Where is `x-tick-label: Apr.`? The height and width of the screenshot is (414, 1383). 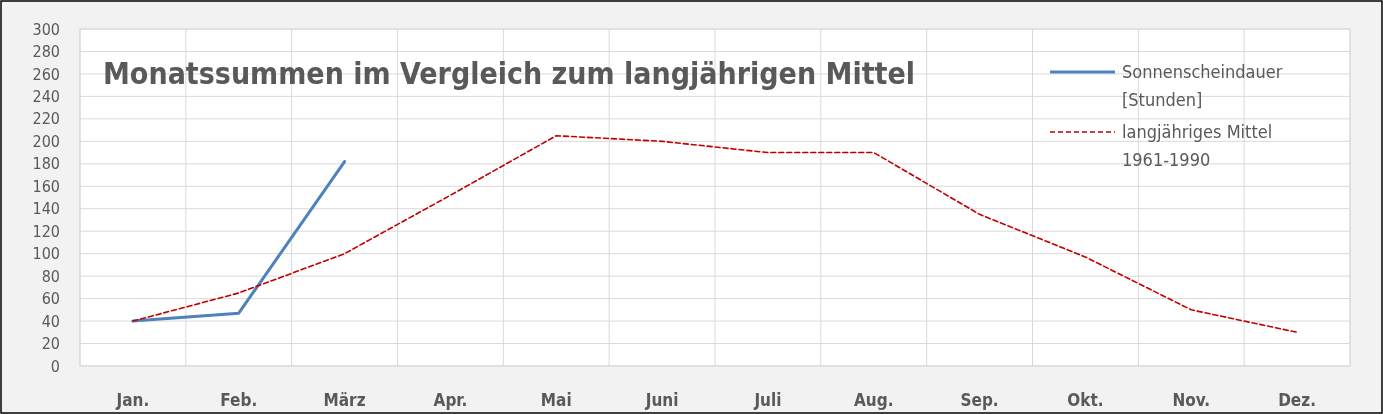 x-tick-label: Apr. is located at coordinates (450, 400).